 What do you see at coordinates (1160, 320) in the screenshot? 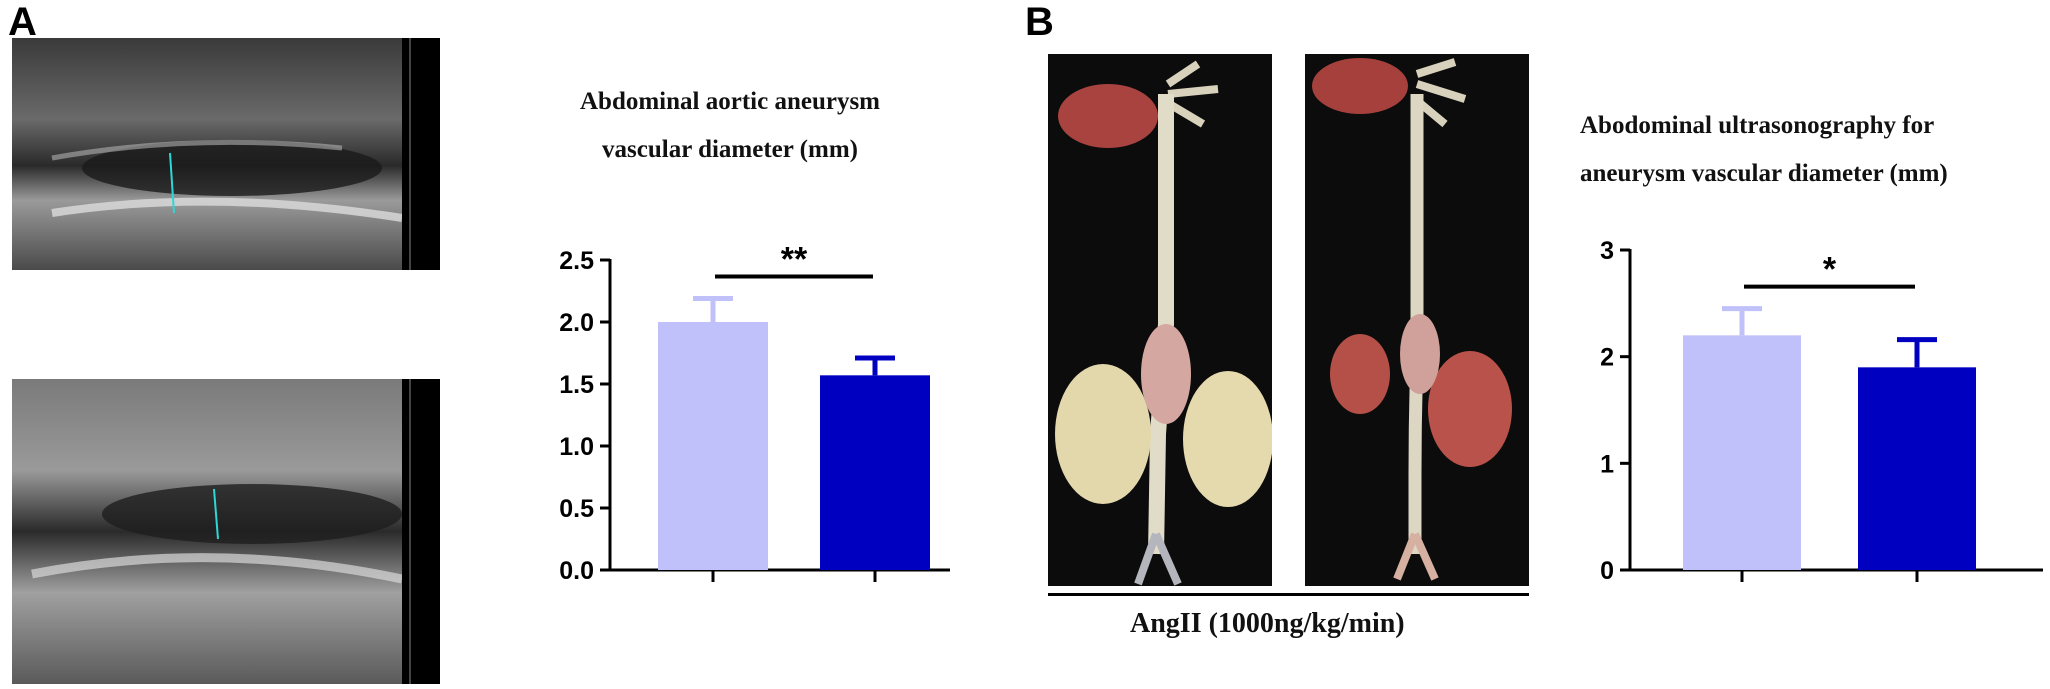
I see `aorta-photo-control` at bounding box center [1160, 320].